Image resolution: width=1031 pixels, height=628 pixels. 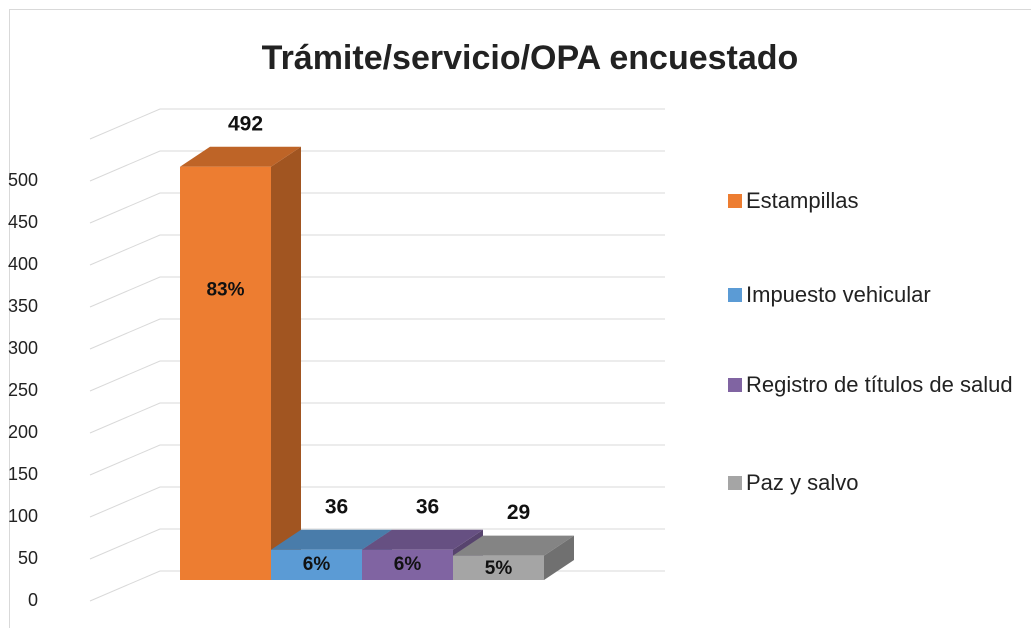 What do you see at coordinates (28, 558) in the screenshot?
I see `y-tick-label: 50` at bounding box center [28, 558].